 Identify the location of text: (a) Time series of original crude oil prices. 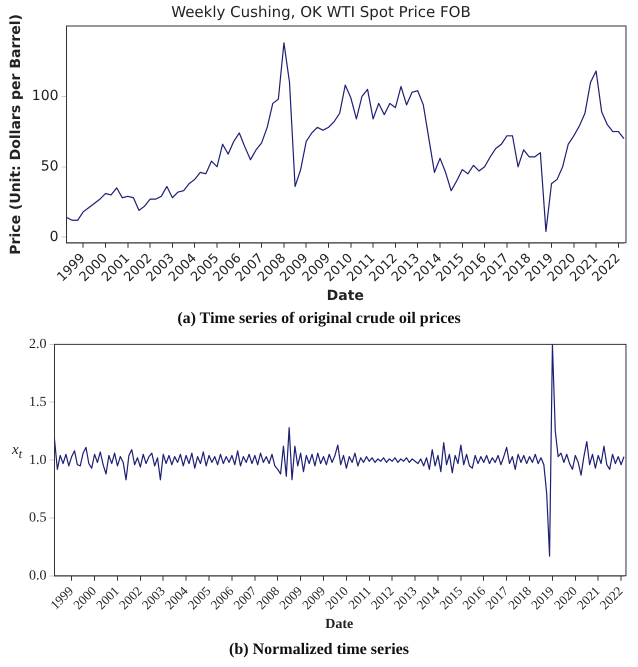
(319, 319).